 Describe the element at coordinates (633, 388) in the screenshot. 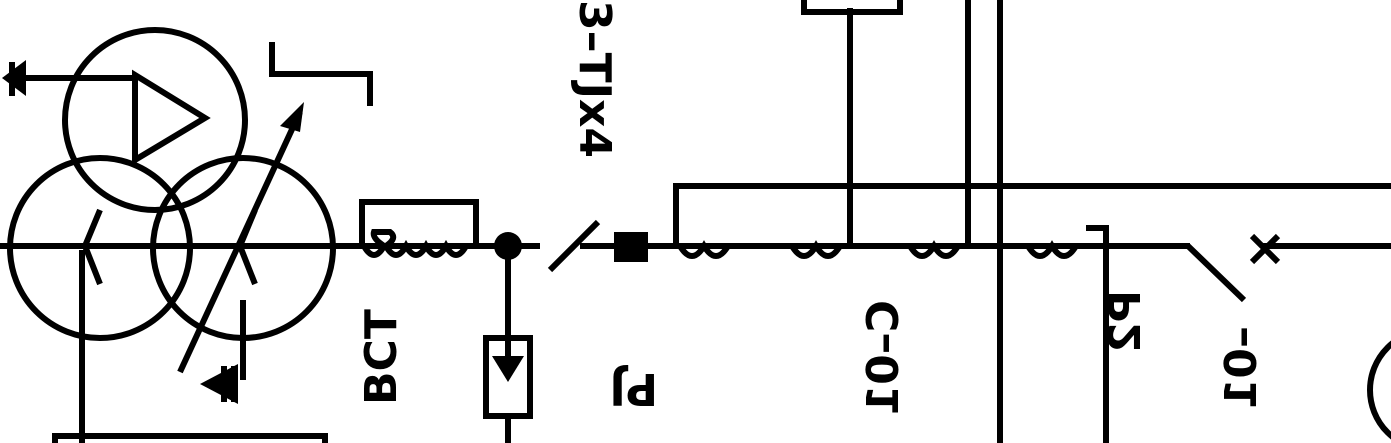

I see `label-pj: PJ` at that location.